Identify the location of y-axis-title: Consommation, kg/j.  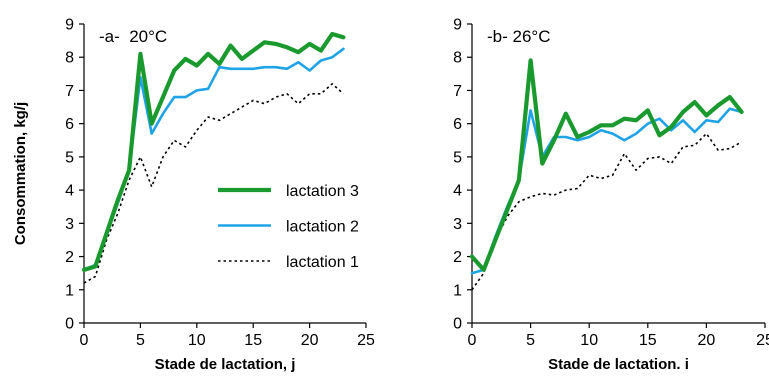
(20, 173).